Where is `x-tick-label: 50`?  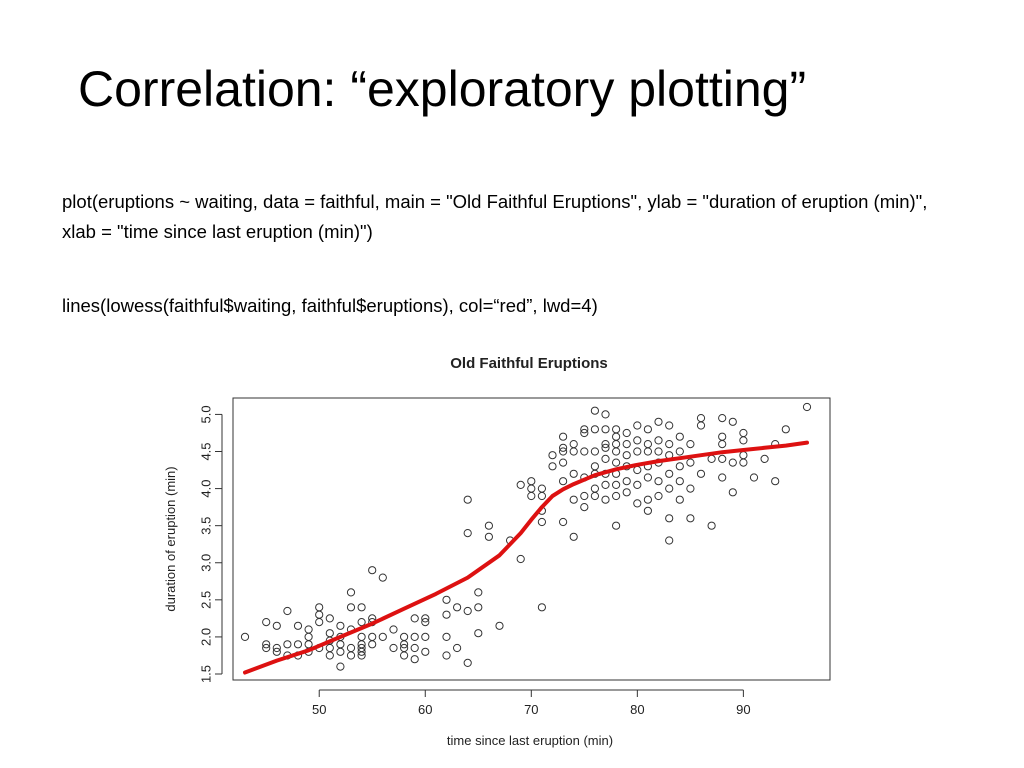
x-tick-label: 50 is located at coordinates (319, 709).